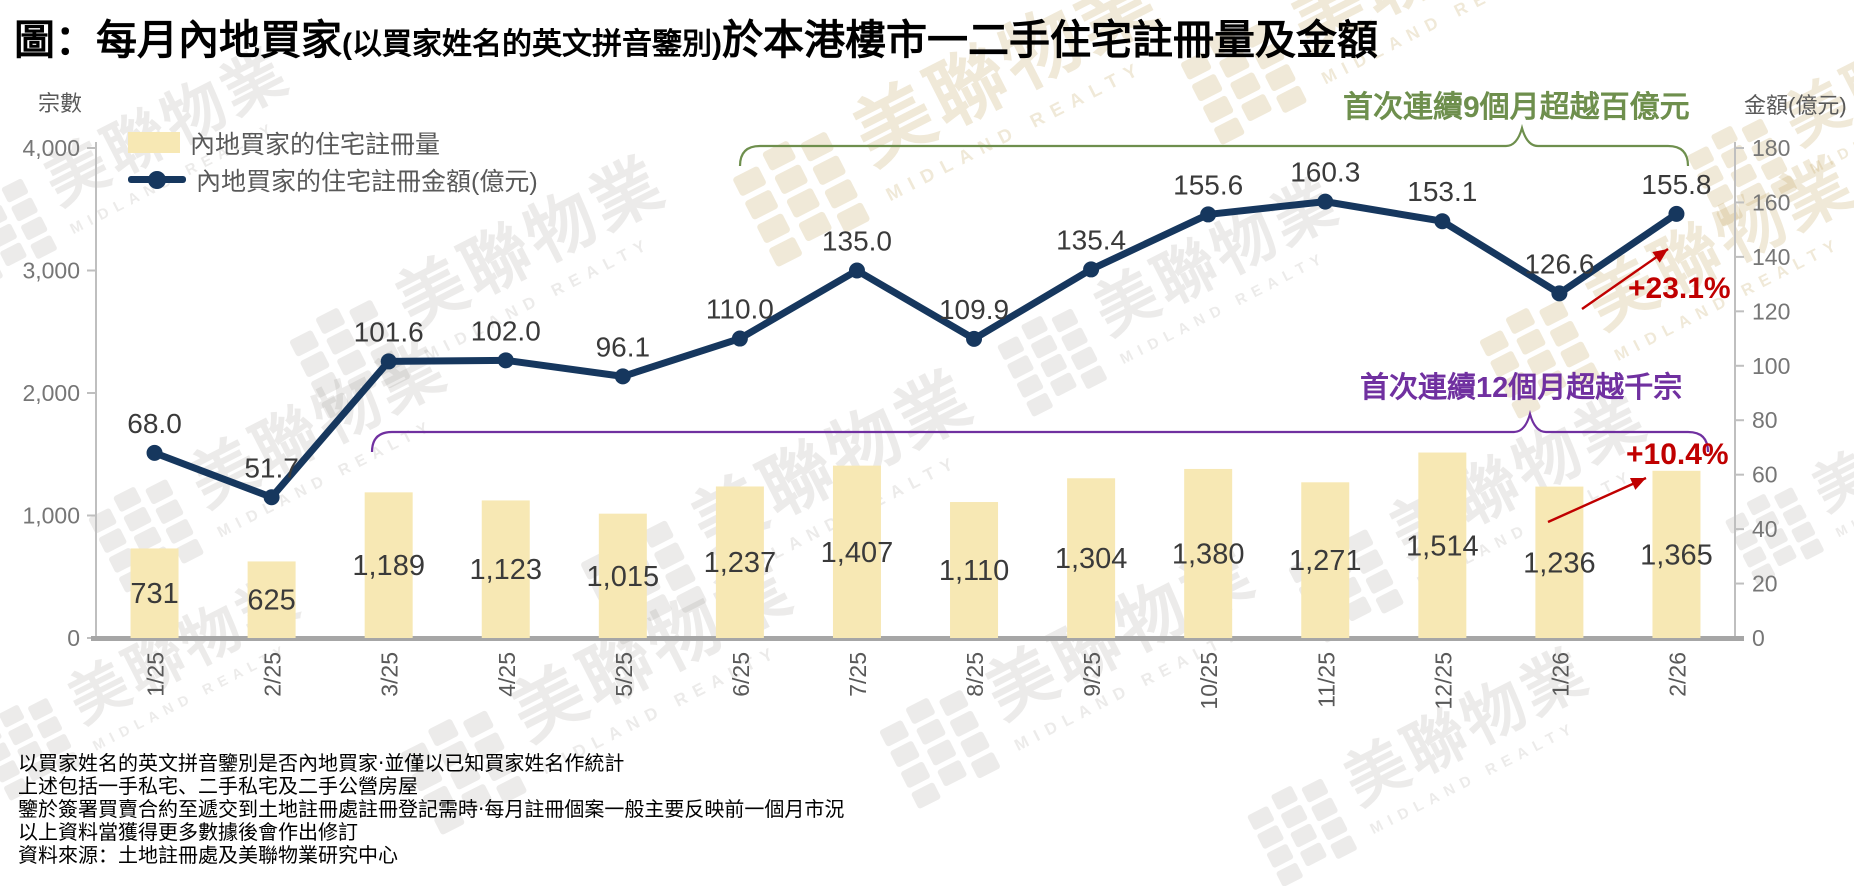 The width and height of the screenshot is (1854, 886). Describe the element at coordinates (740, 309) in the screenshot. I see `line-value-label: 110.0` at that location.